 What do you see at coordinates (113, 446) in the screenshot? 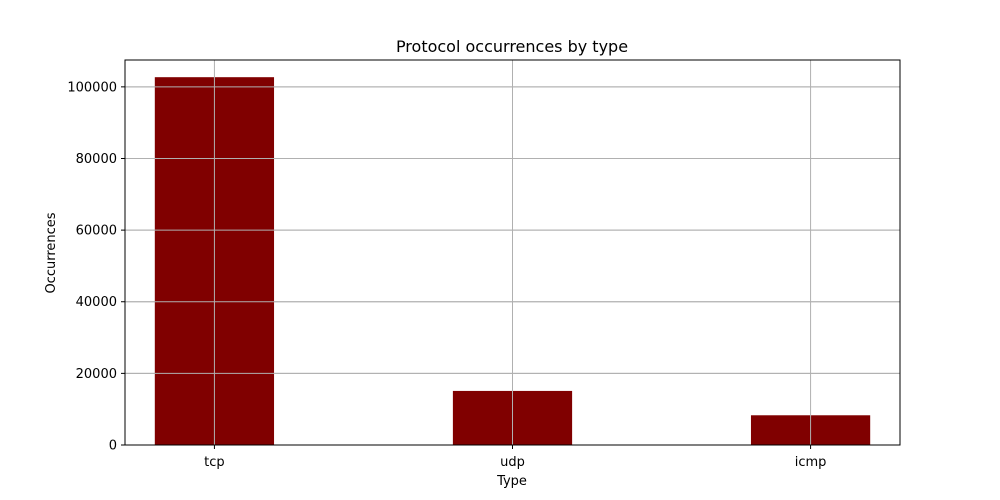
I see `y-tick-label: 0` at bounding box center [113, 446].